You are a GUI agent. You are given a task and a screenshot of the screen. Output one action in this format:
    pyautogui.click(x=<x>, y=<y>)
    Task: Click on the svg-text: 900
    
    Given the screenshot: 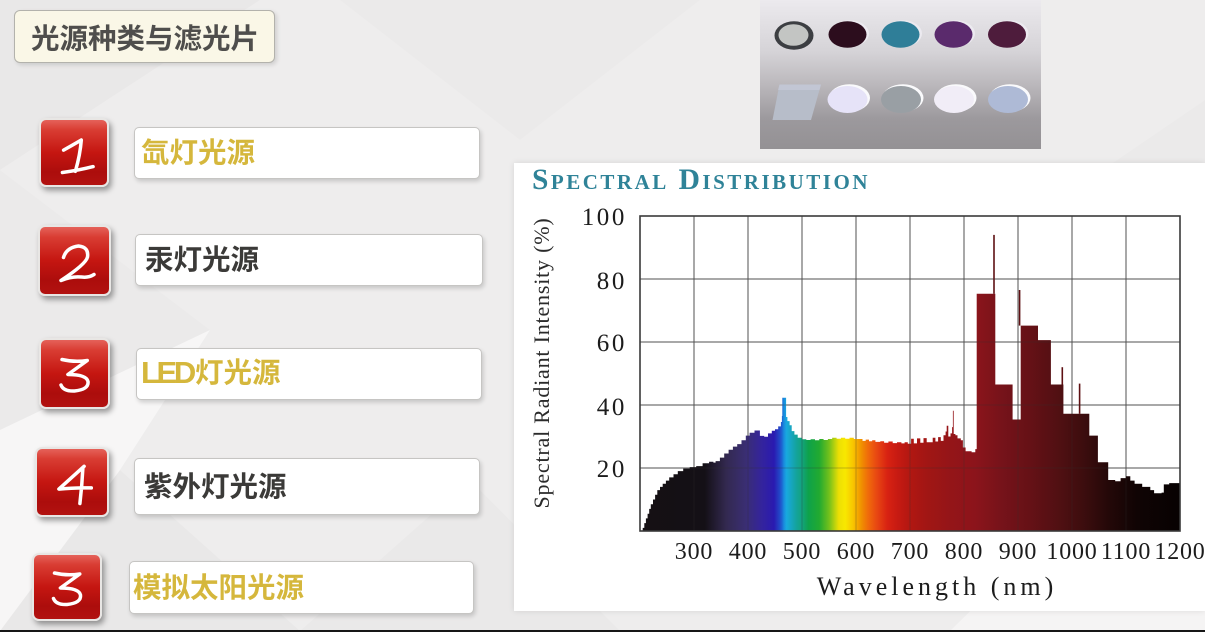 What is the action you would take?
    pyautogui.click(x=1018, y=552)
    